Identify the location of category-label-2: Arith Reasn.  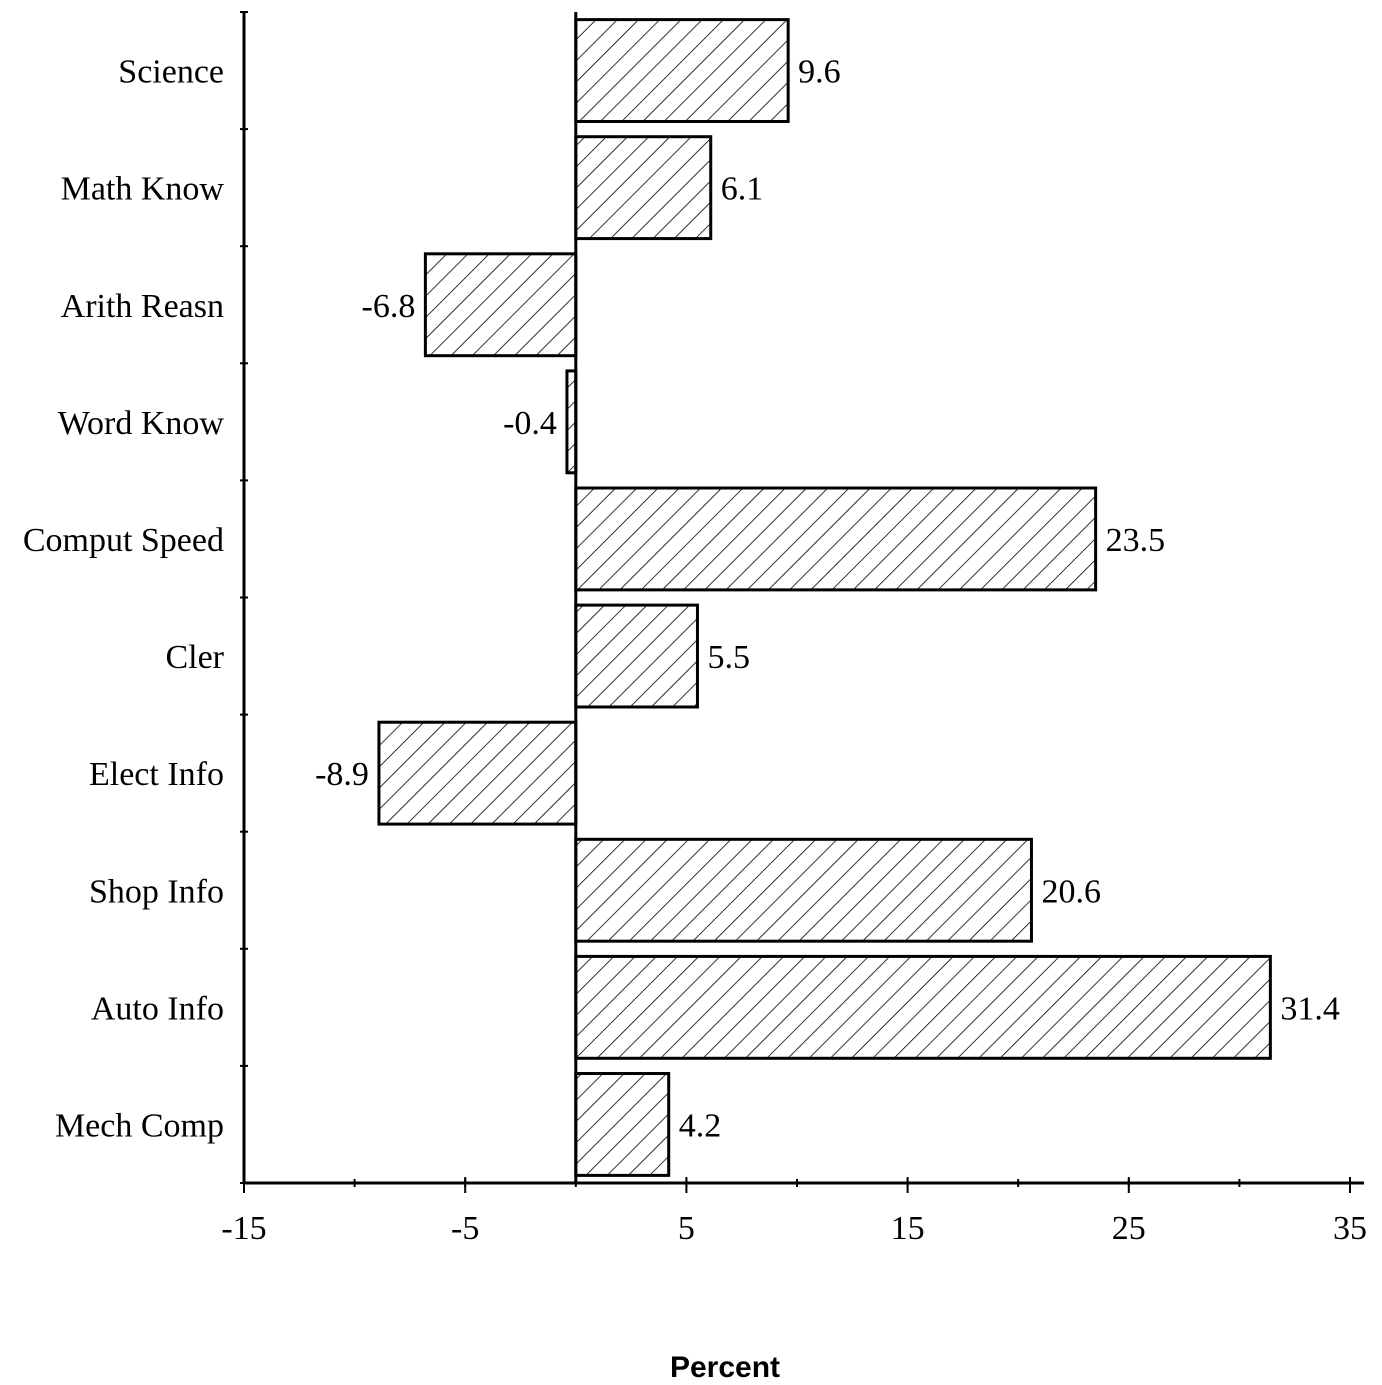
(142, 306).